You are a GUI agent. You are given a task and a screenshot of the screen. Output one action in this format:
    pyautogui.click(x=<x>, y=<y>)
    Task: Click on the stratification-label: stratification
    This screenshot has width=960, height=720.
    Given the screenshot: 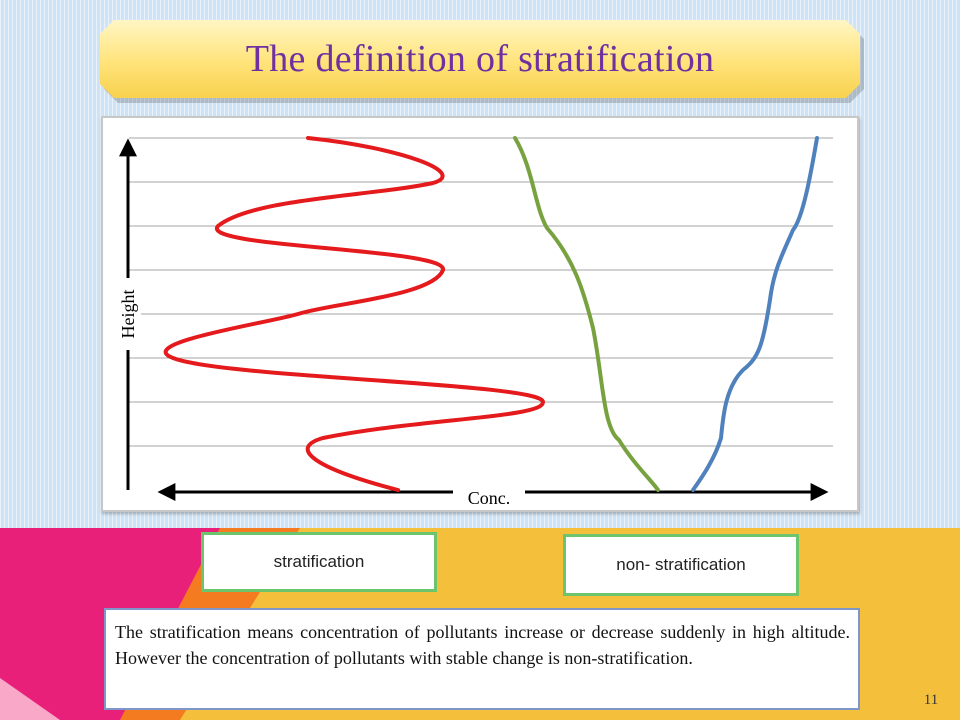 What is the action you would take?
    pyautogui.click(x=319, y=562)
    